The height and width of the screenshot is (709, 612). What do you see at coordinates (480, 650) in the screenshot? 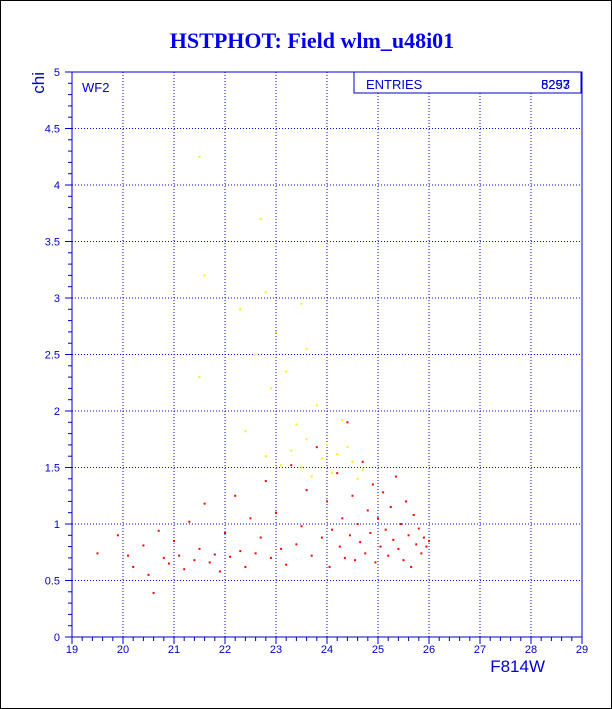
I see `x-tick-label-8: 27` at bounding box center [480, 650].